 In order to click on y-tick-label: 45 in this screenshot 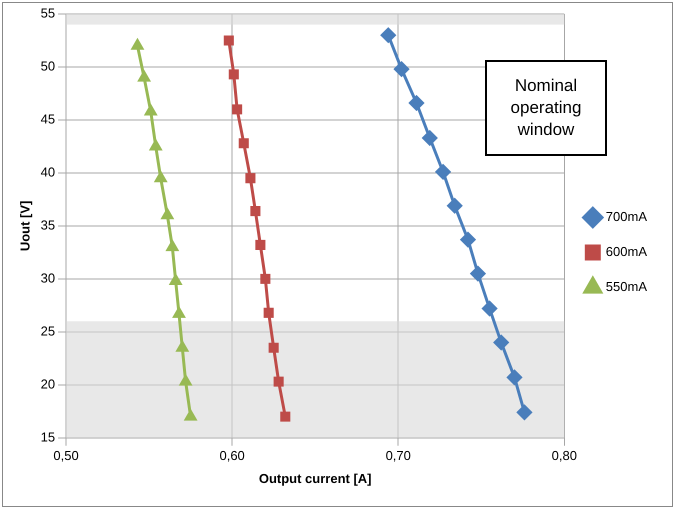, I will do `click(48, 119)`.